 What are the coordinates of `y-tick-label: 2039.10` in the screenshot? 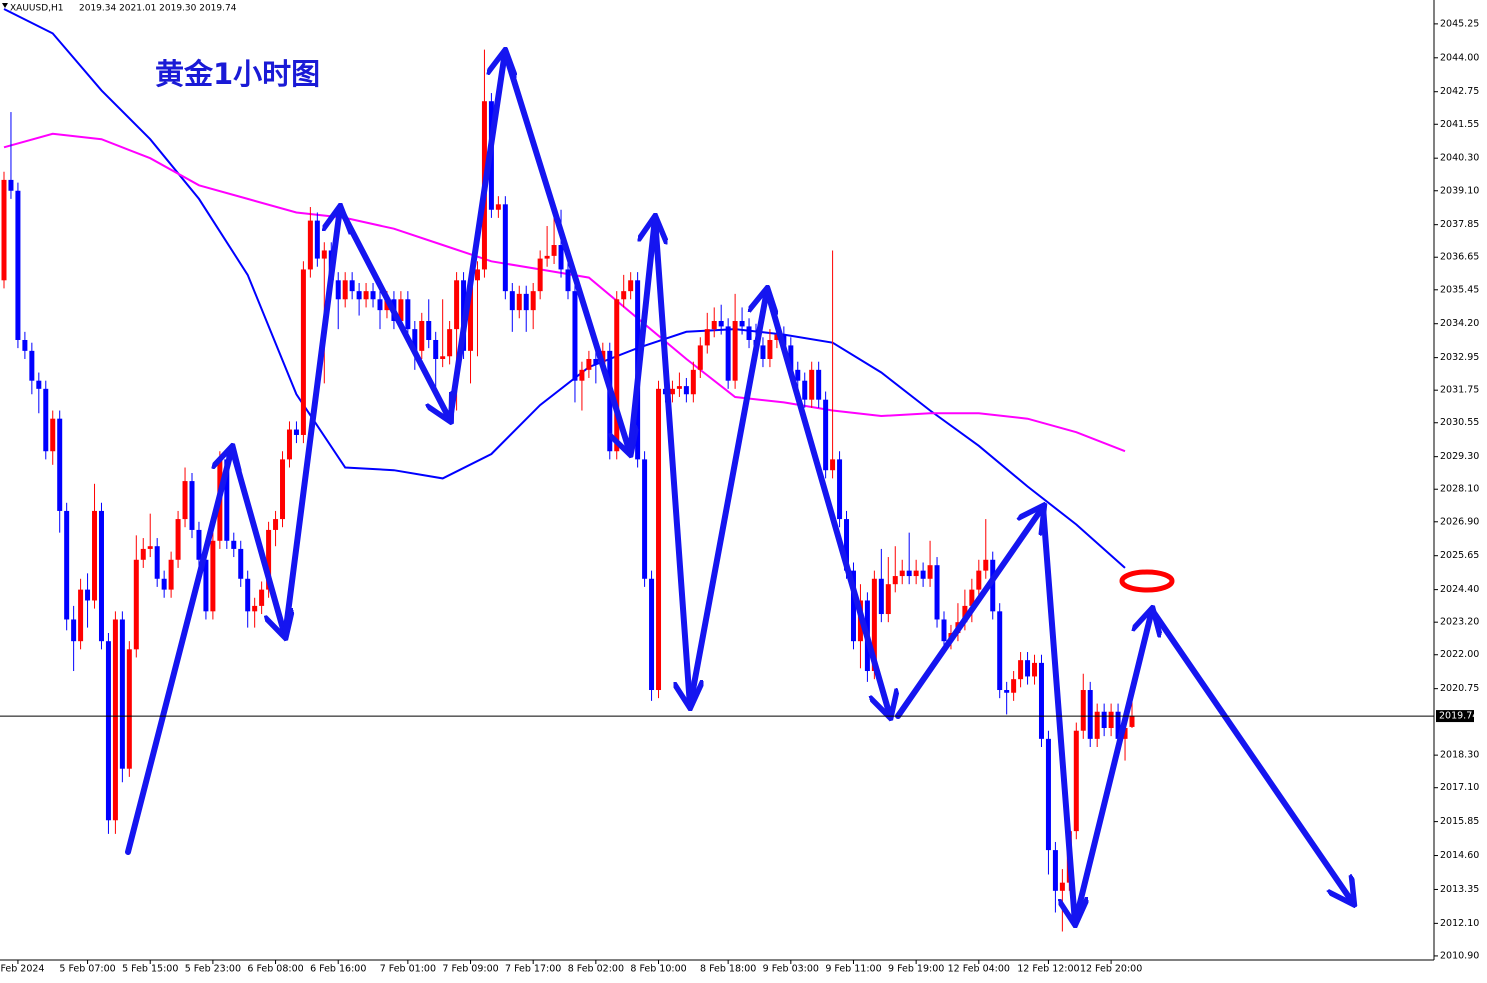 It's located at (1459, 190).